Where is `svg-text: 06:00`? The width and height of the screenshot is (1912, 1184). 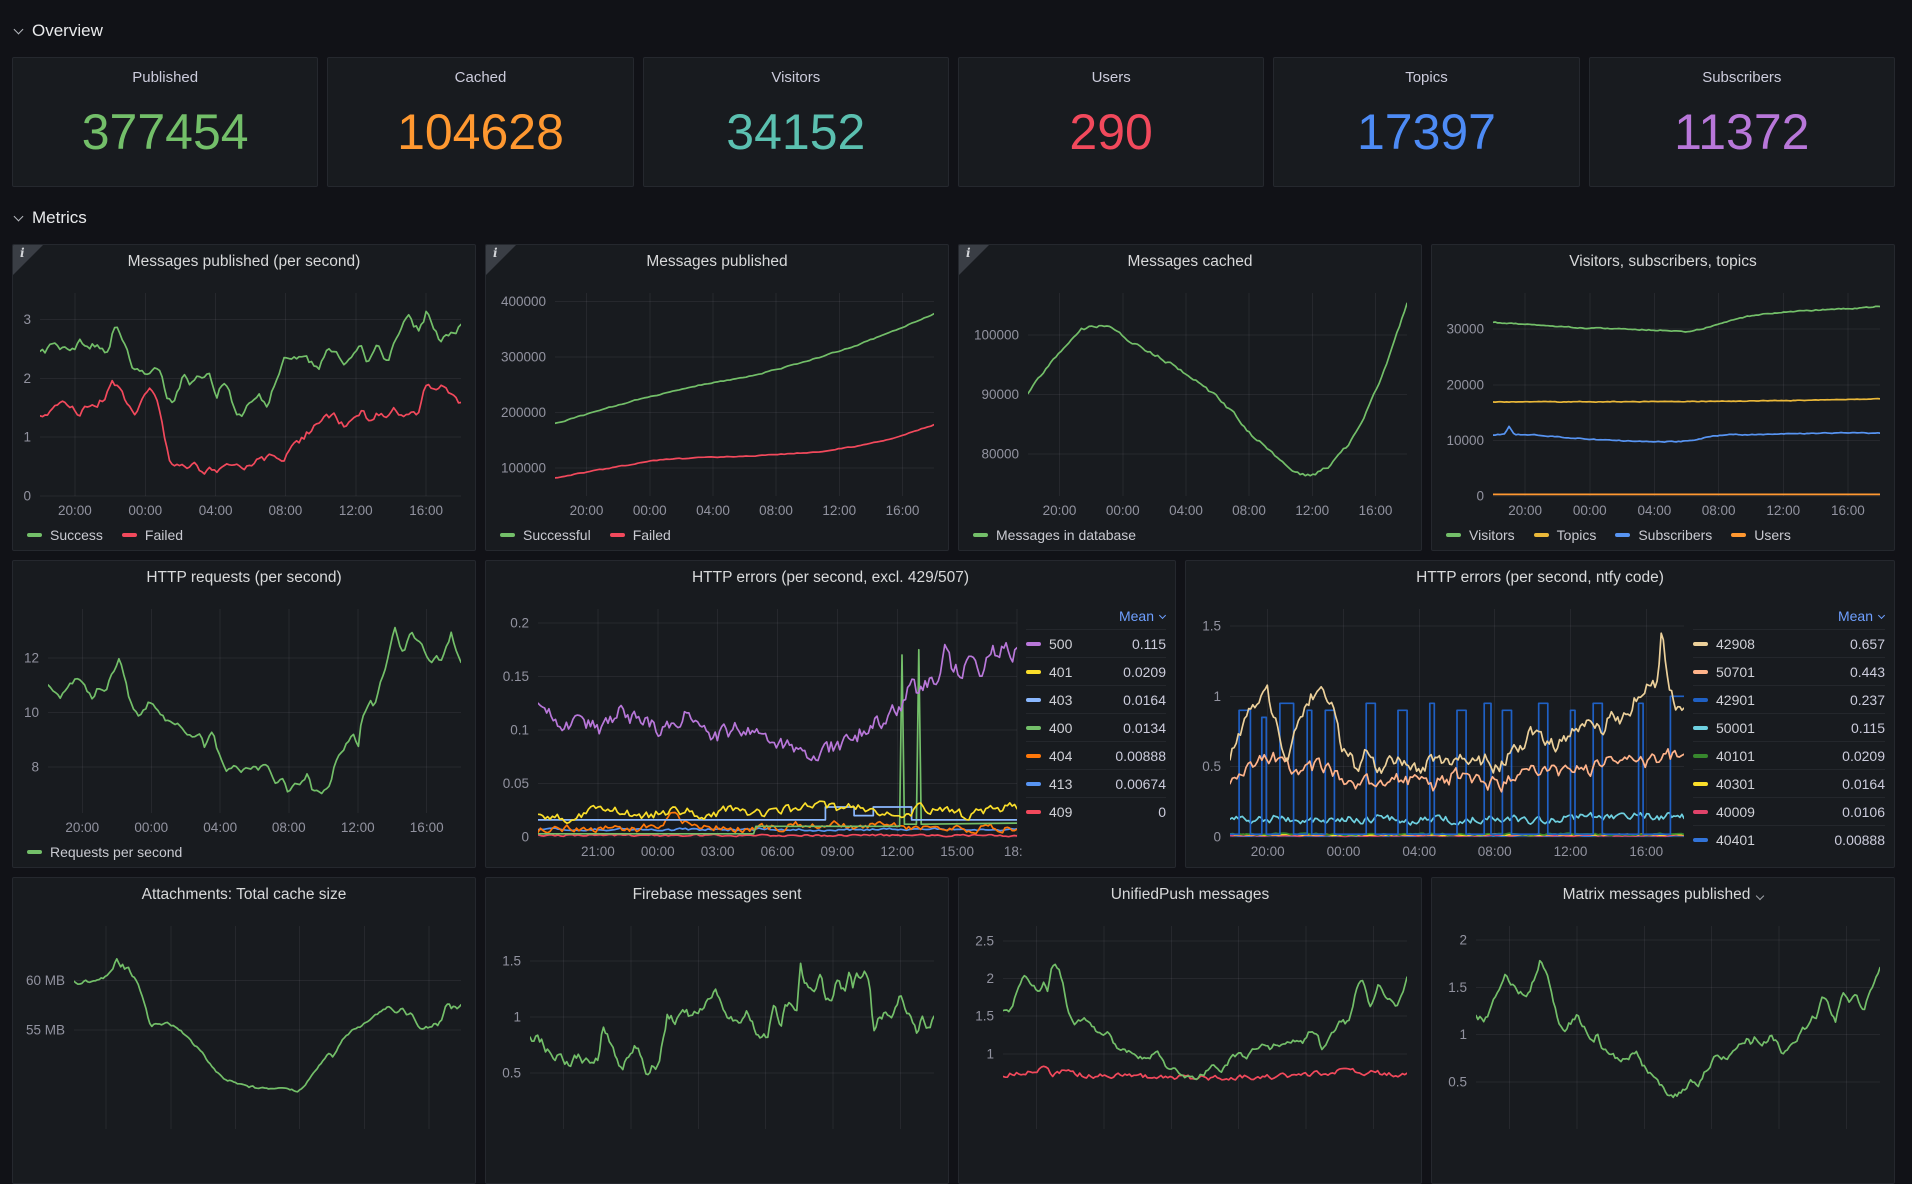 svg-text: 06:00 is located at coordinates (778, 851).